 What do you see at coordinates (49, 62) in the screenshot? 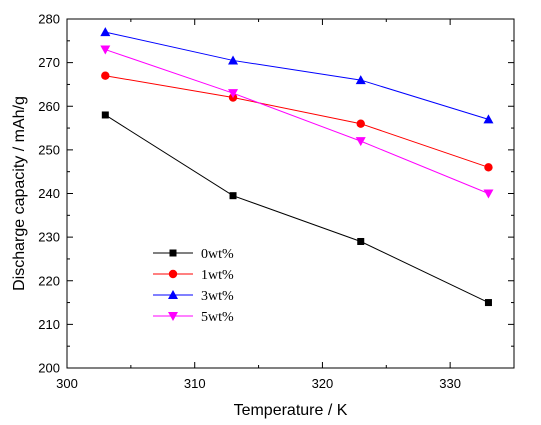
I see `y-tick-label: 270` at bounding box center [49, 62].